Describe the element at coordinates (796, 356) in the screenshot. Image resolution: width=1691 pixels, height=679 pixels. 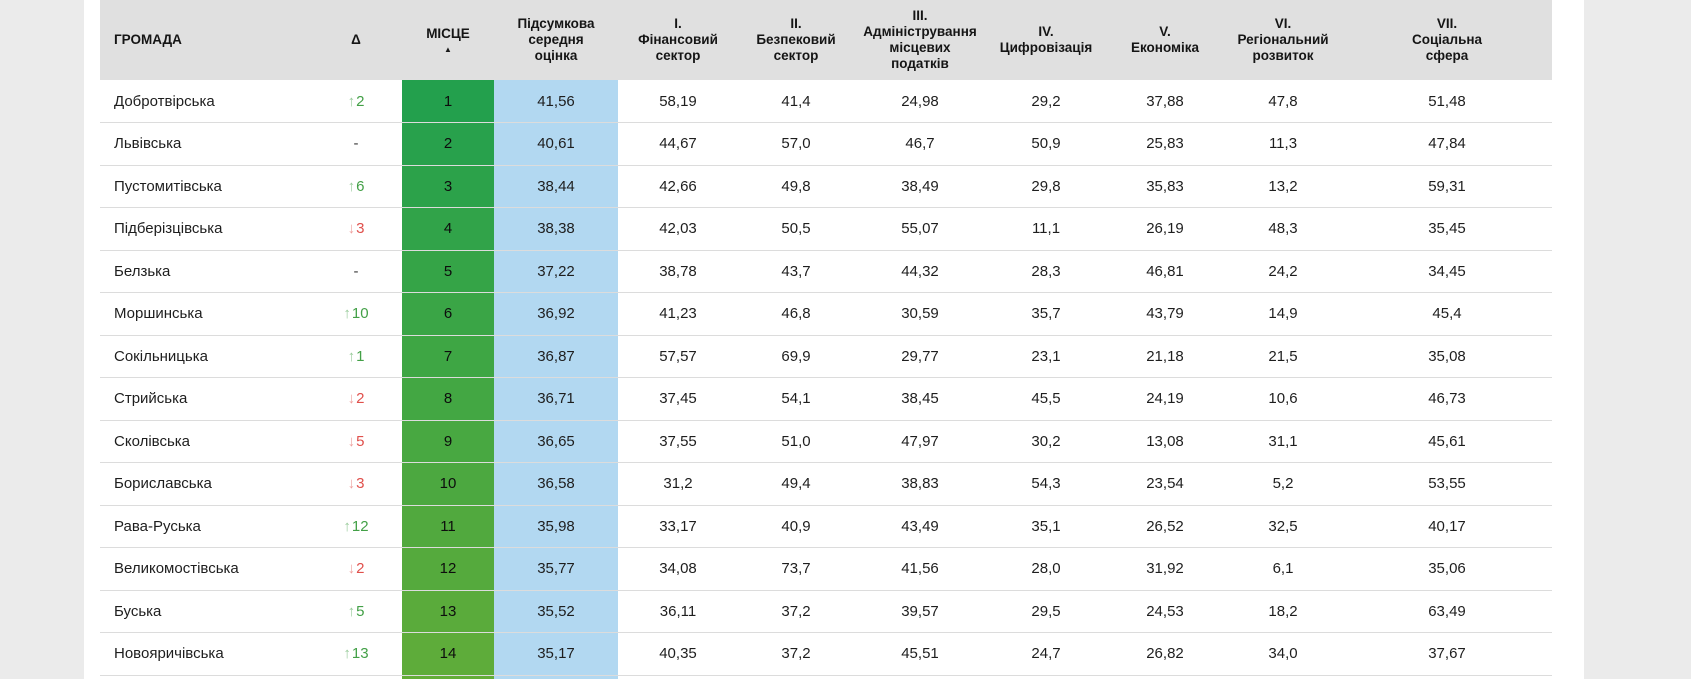
I see `sector-score-cell: 69,9` at that location.